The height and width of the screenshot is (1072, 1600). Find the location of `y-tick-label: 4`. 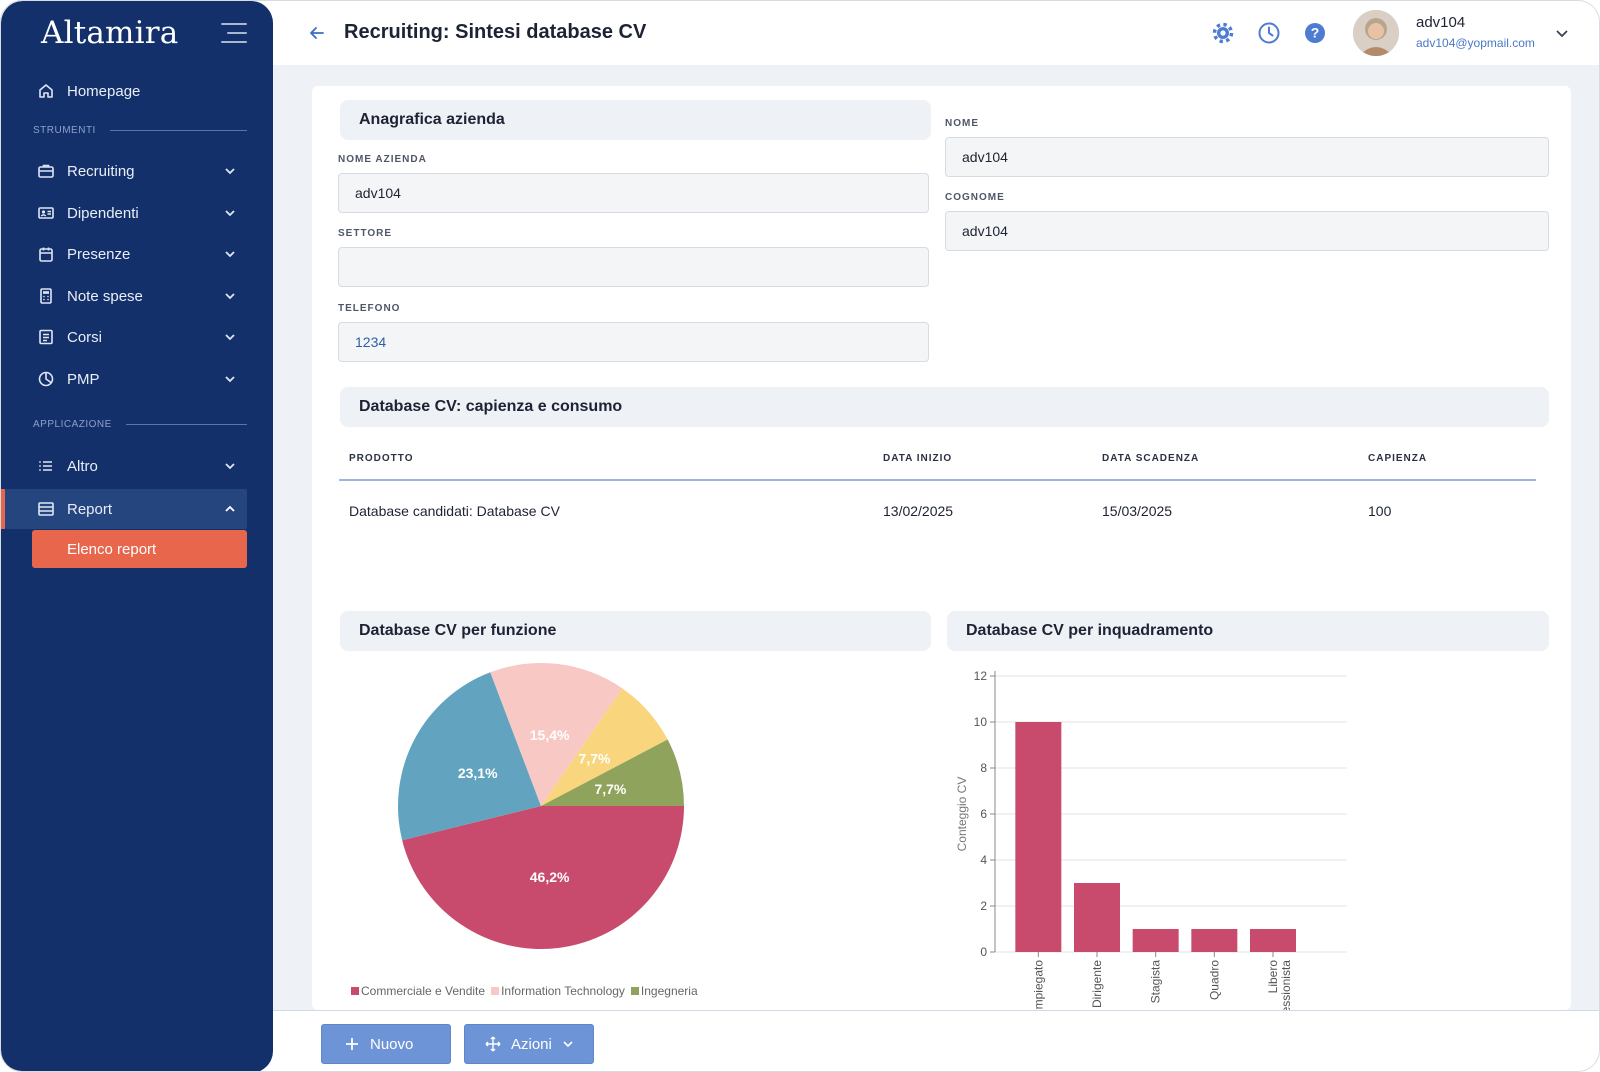

y-tick-label: 4 is located at coordinates (983, 860).